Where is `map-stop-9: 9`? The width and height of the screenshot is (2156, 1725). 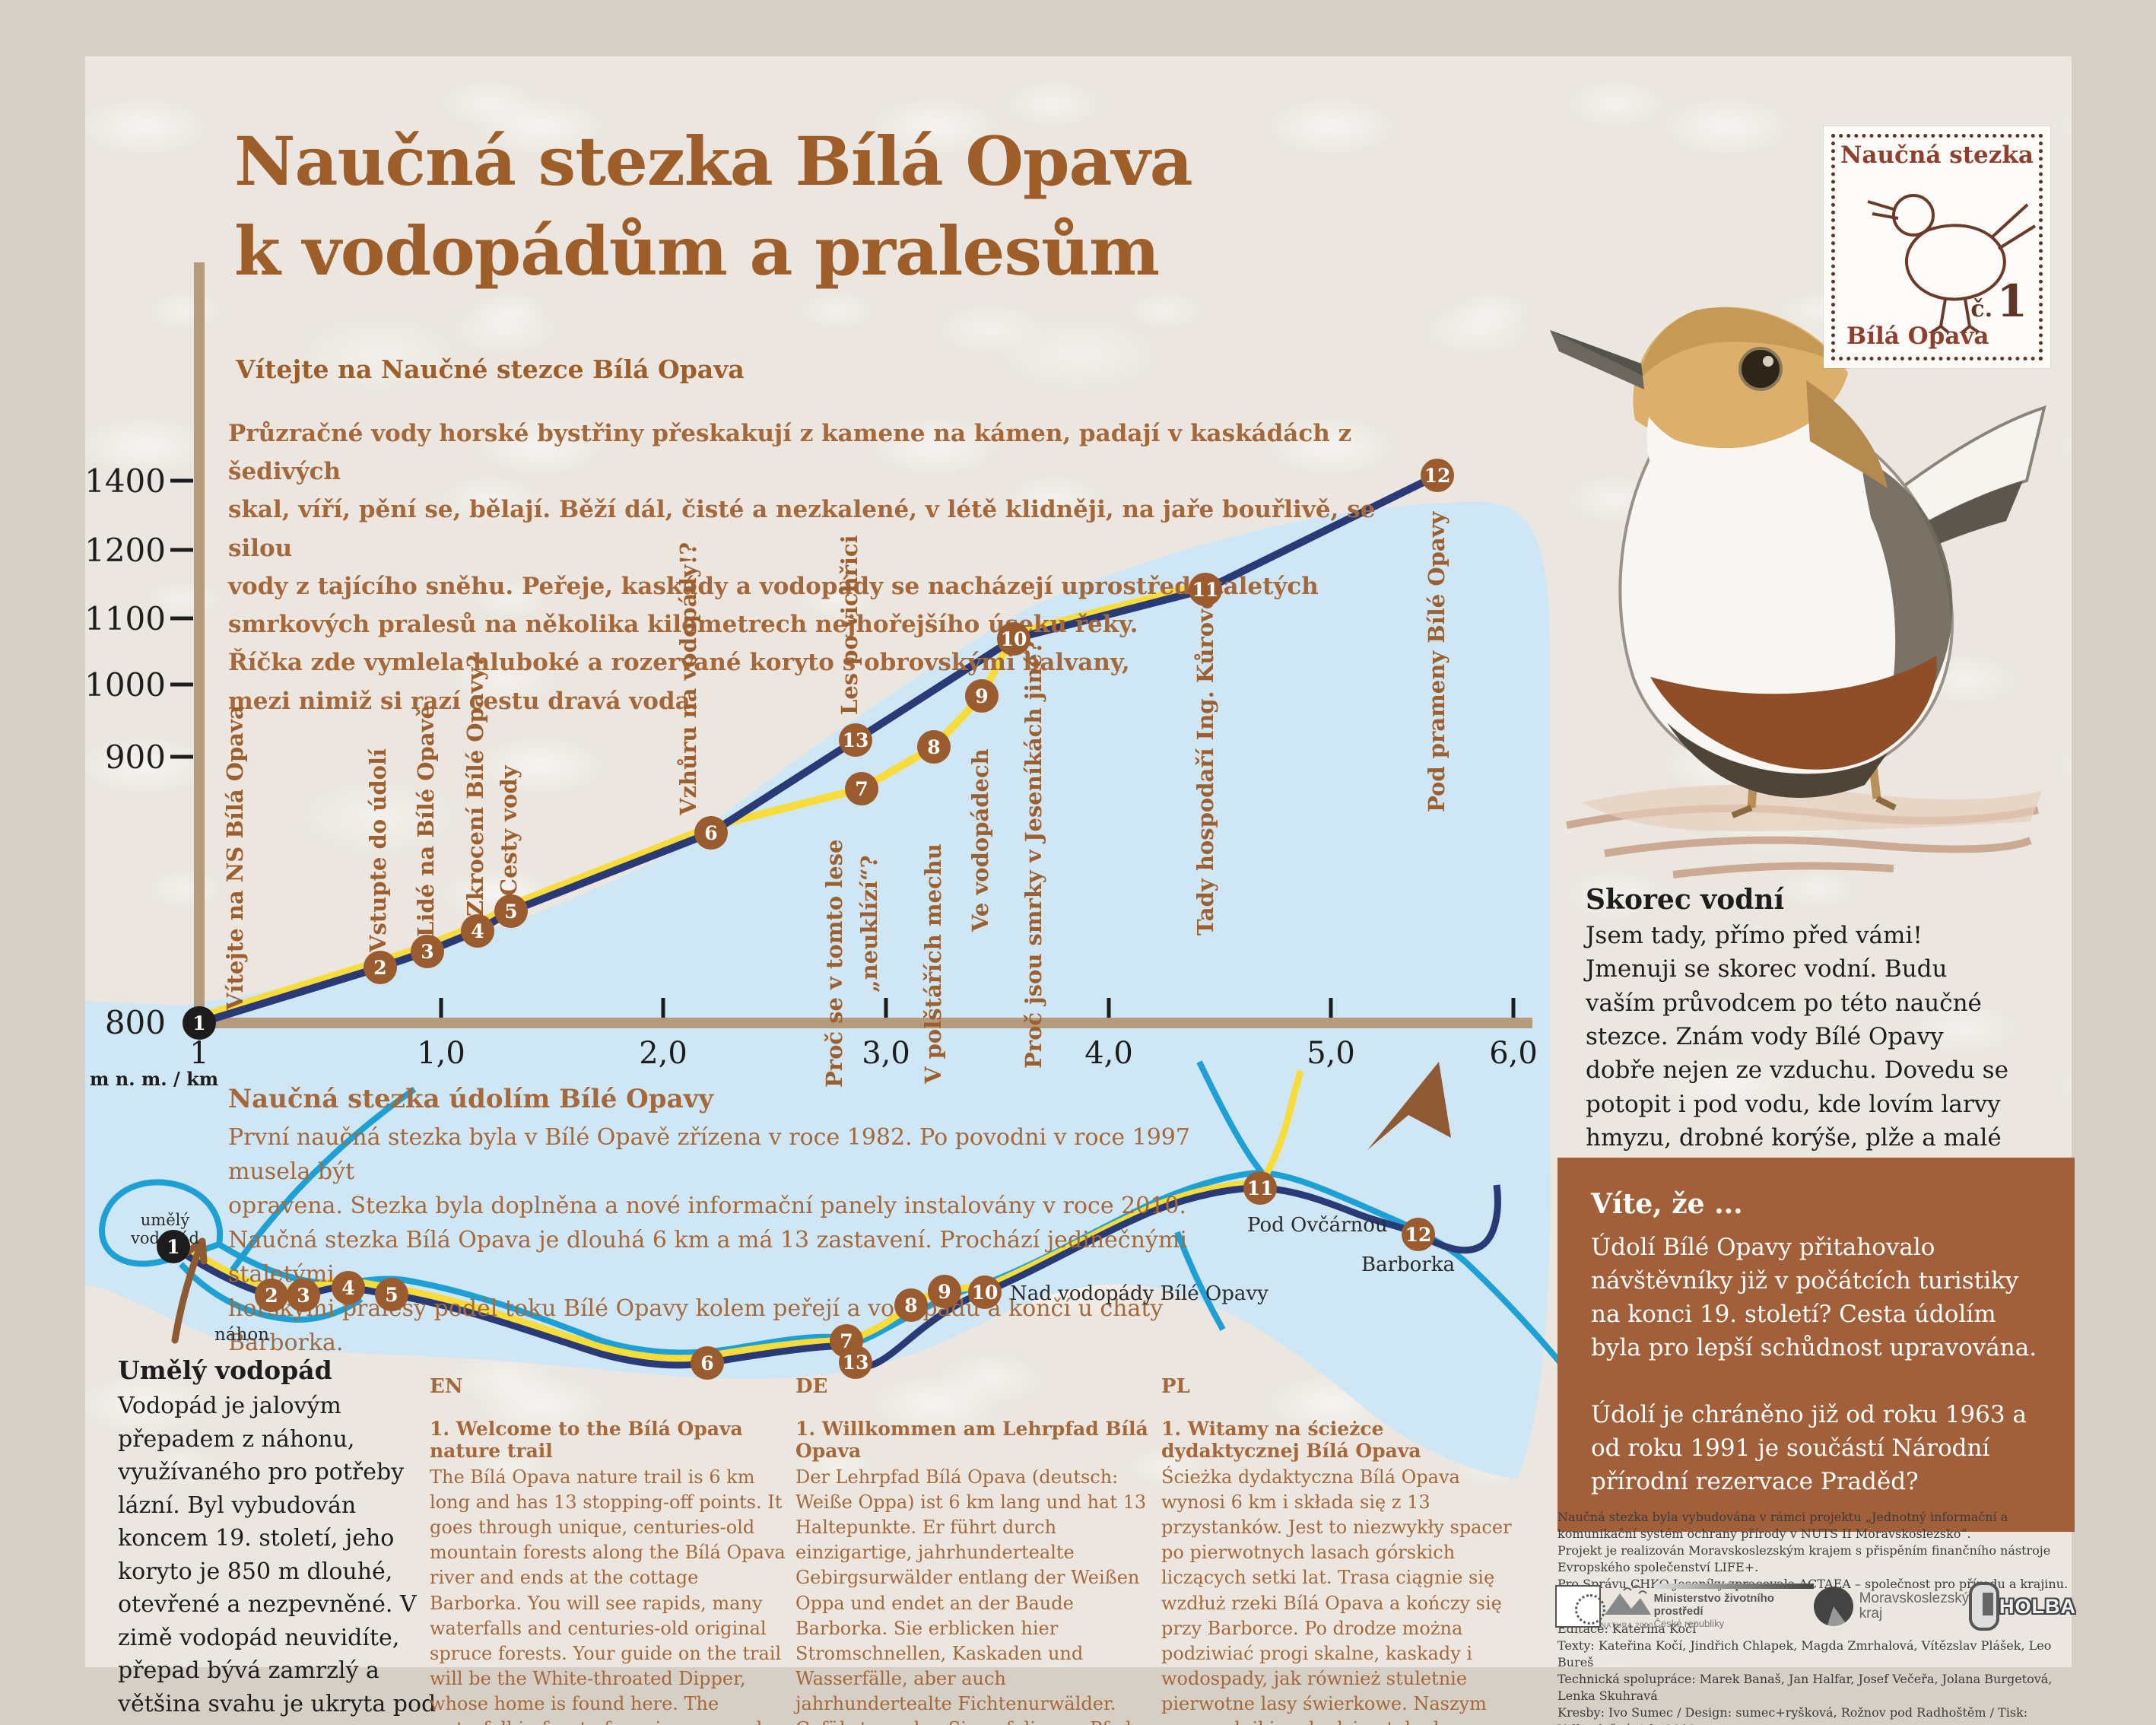 map-stop-9: 9 is located at coordinates (944, 1291).